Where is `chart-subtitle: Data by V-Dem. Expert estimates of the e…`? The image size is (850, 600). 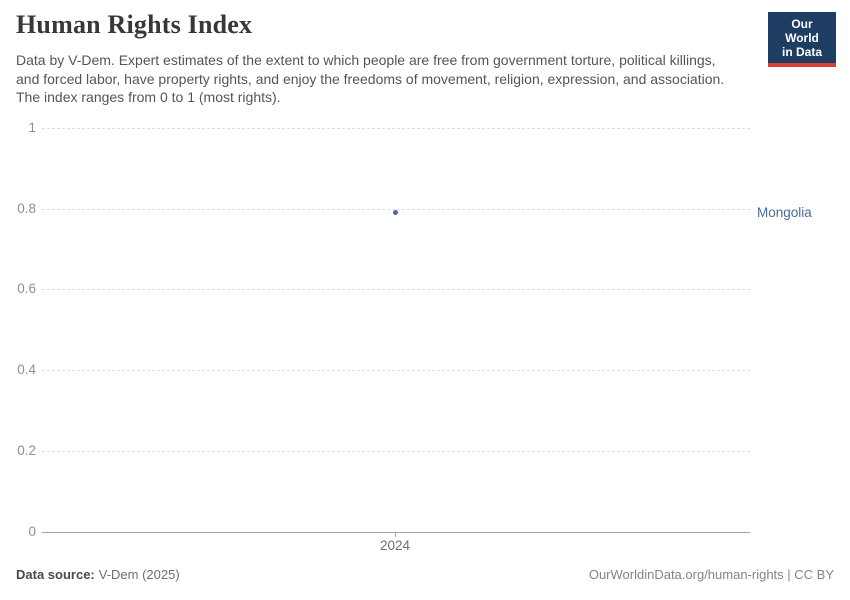
chart-subtitle: Data by V-Dem. Expert estimates of the e… is located at coordinates (370, 78).